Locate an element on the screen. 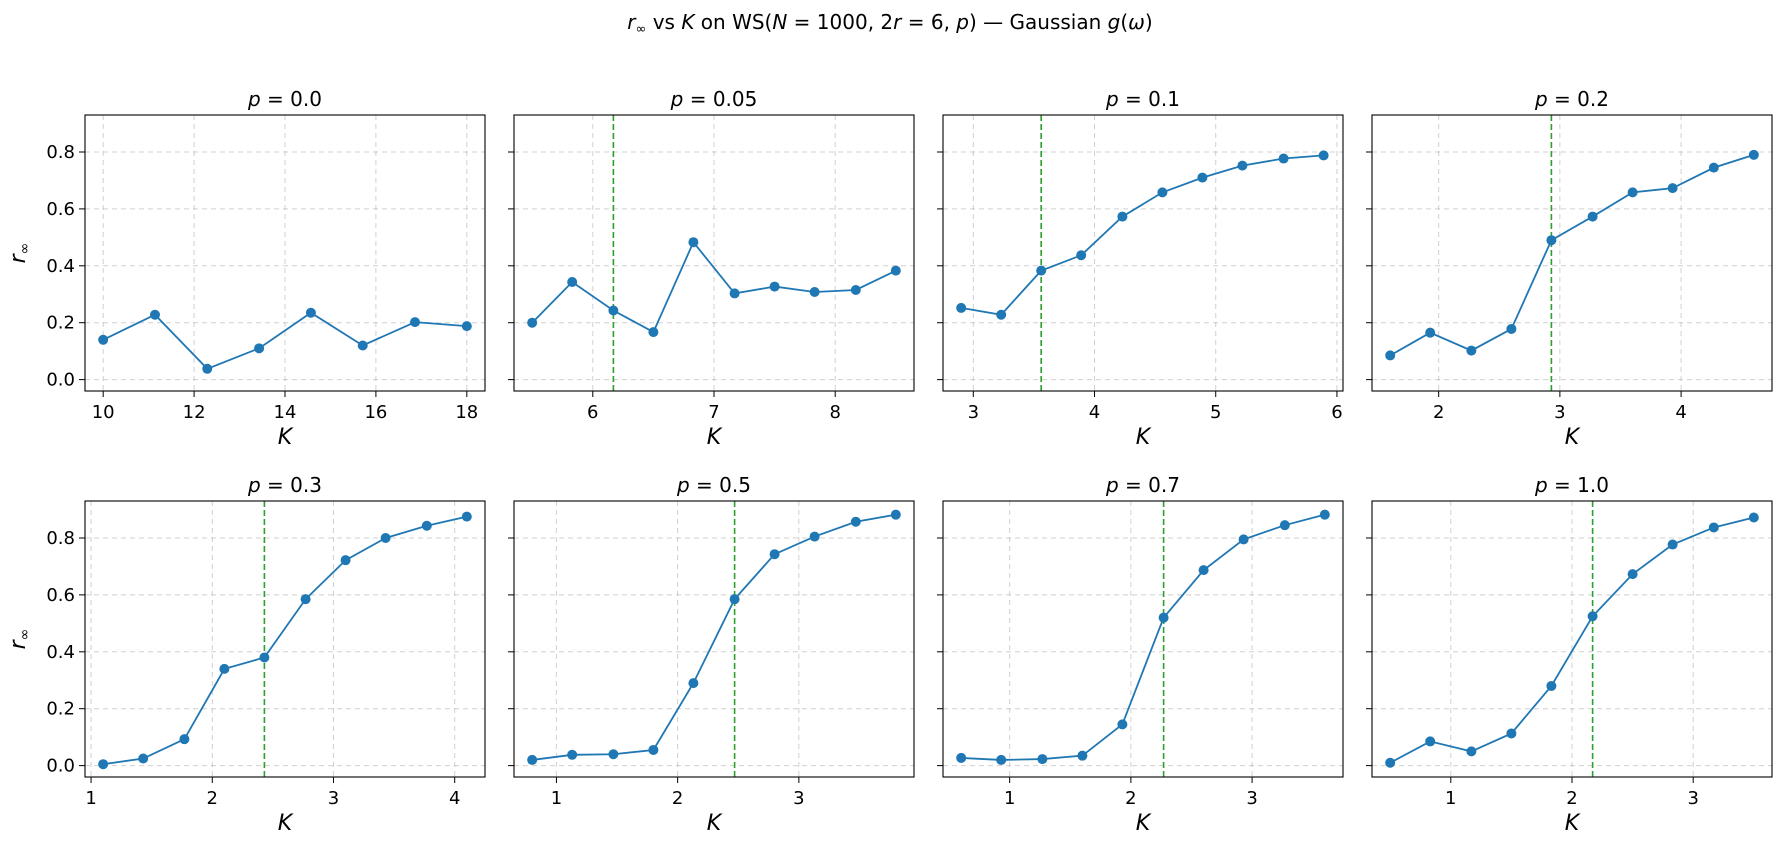  panel-title: p = 1.0 is located at coordinates (1571, 485).